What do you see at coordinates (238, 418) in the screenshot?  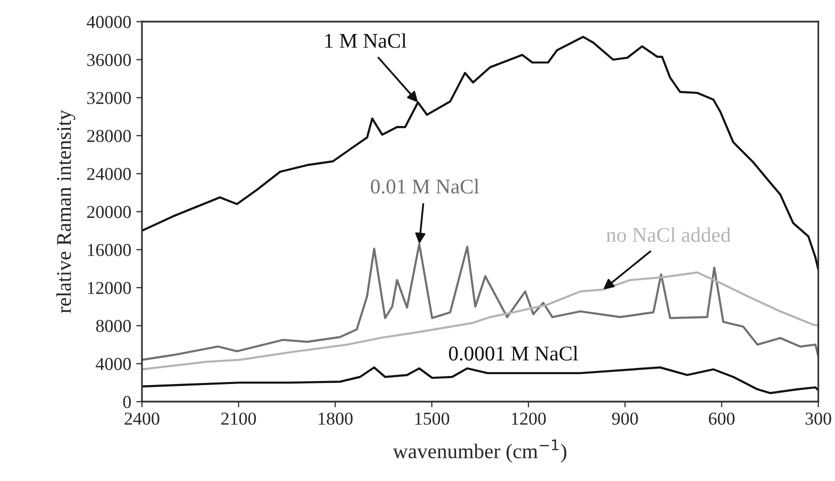 I see `x-tick-label: 2100` at bounding box center [238, 418].